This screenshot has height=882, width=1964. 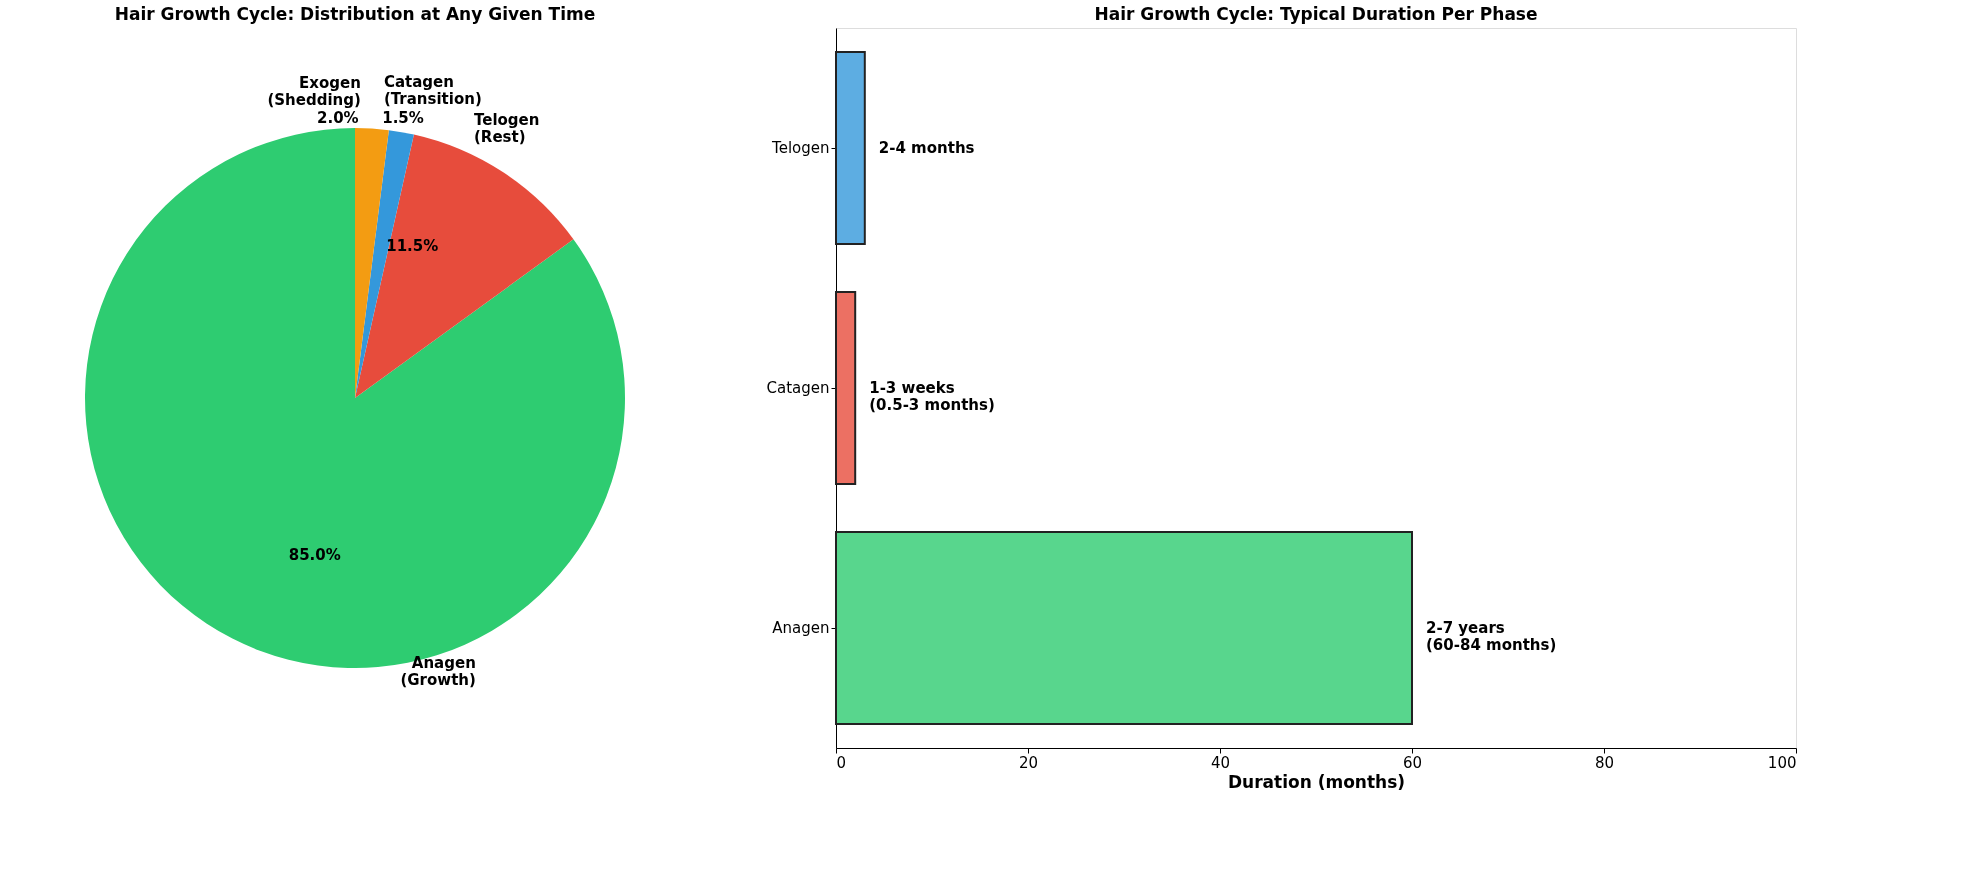 I want to click on data-label: 85.0%, so click(x=314, y=554).